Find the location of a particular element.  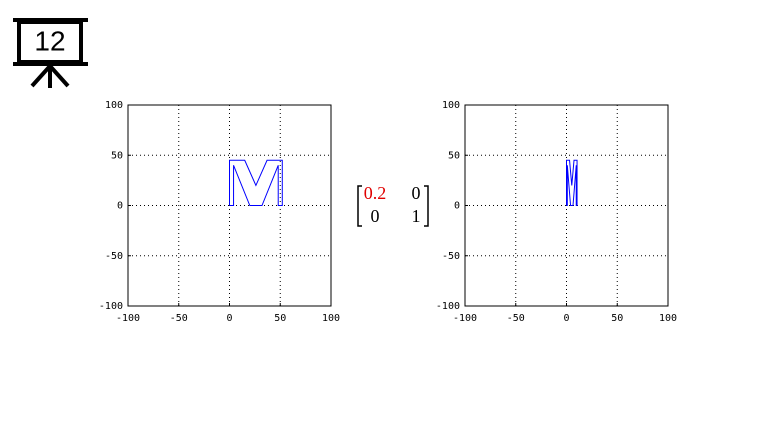

slide-number-icon: 12 is located at coordinates (50, 53).